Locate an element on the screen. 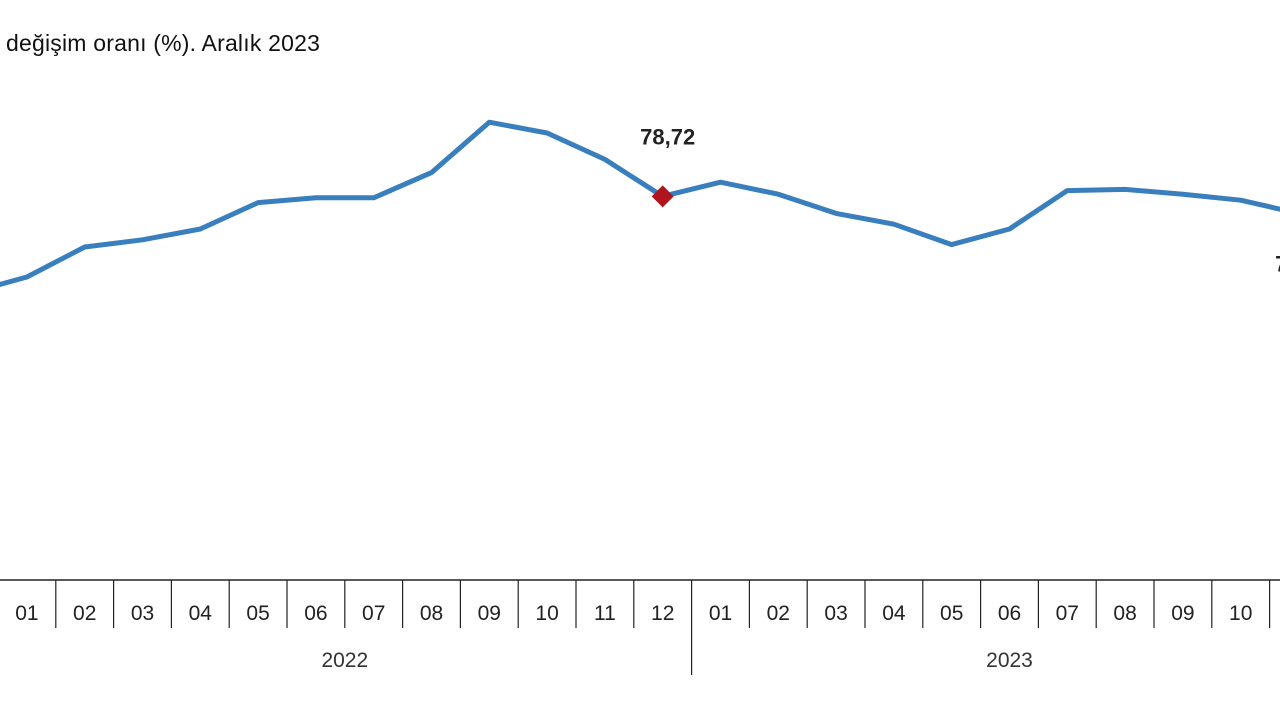 This screenshot has width=1280, height=720. x-year-label: 2022 is located at coordinates (344, 660).